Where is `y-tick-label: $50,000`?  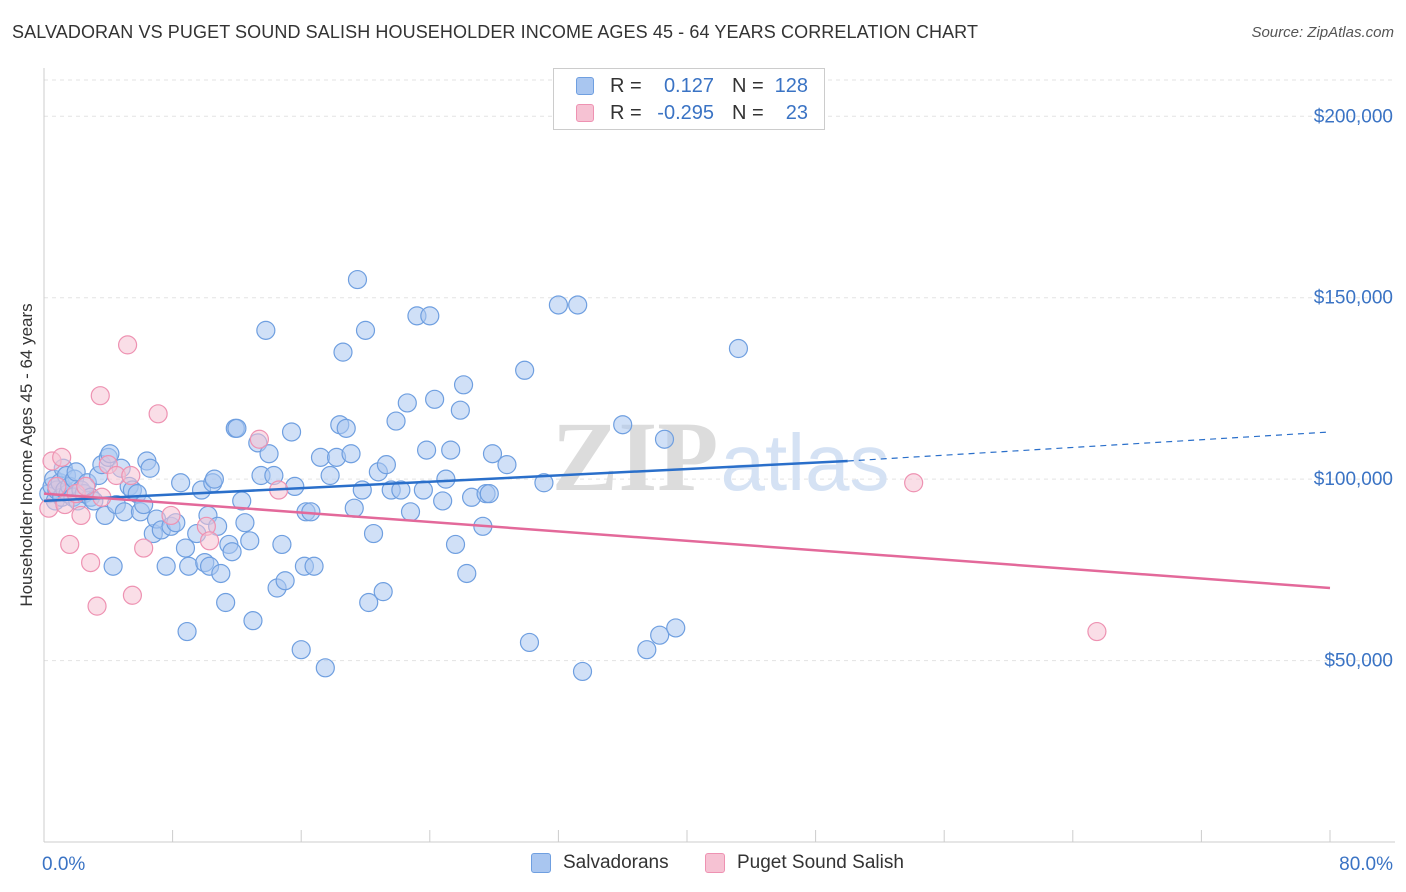 y-tick-label: $50,000 is located at coordinates (1358, 661).